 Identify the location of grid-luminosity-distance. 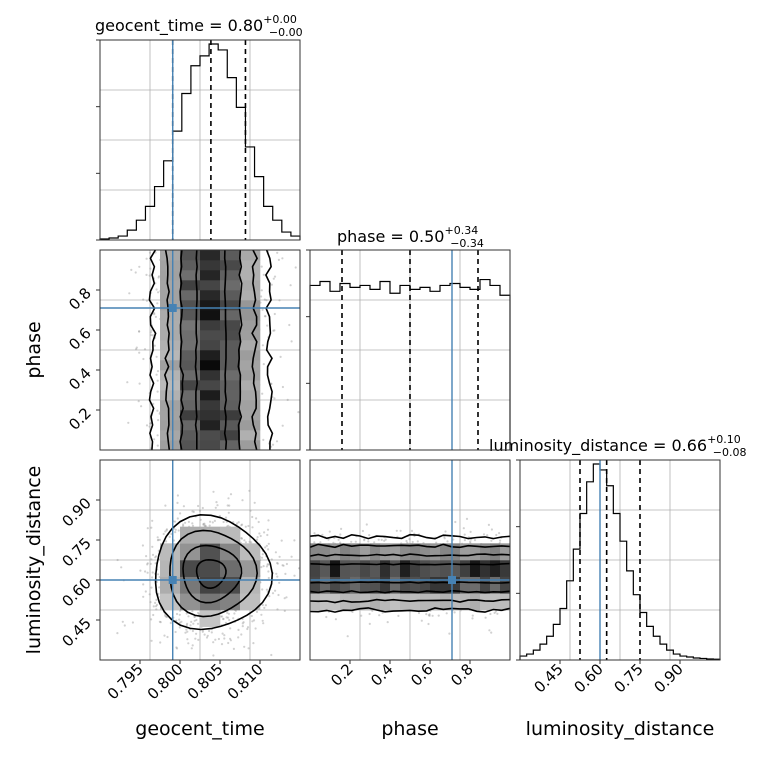
(620, 560).